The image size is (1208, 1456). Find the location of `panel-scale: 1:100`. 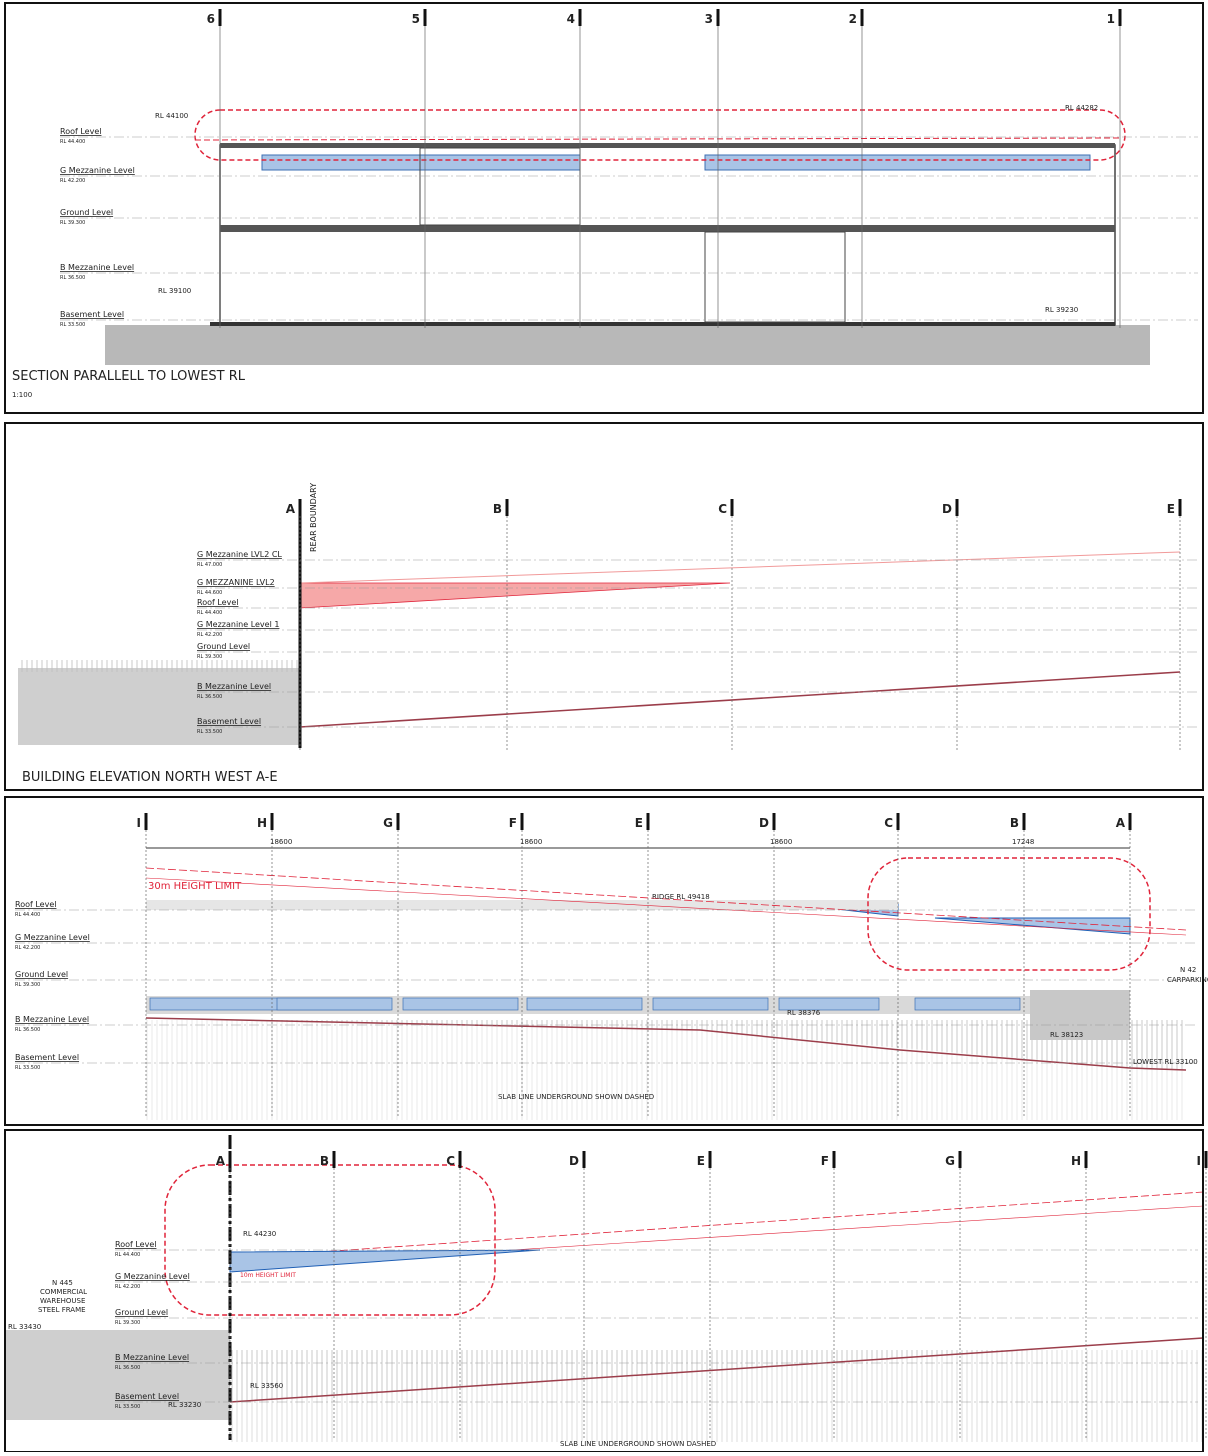

panel-scale: 1:100 is located at coordinates (22, 395).